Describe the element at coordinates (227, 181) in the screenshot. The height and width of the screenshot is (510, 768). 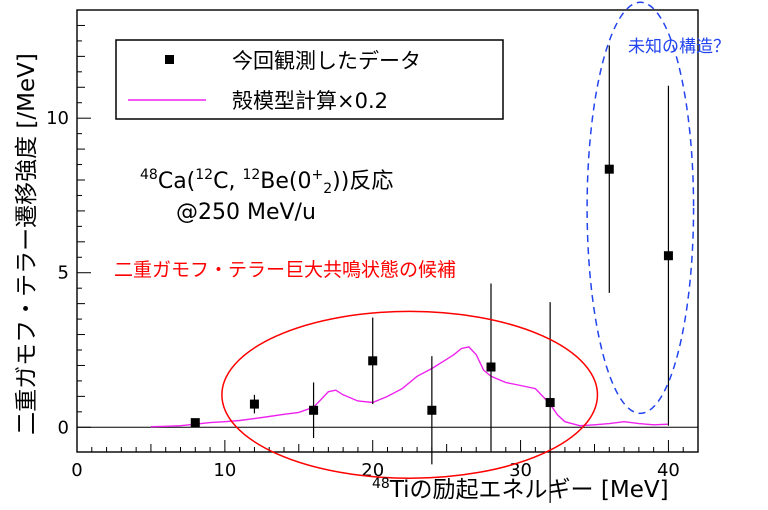
I see `reaction-segment: C,` at that location.